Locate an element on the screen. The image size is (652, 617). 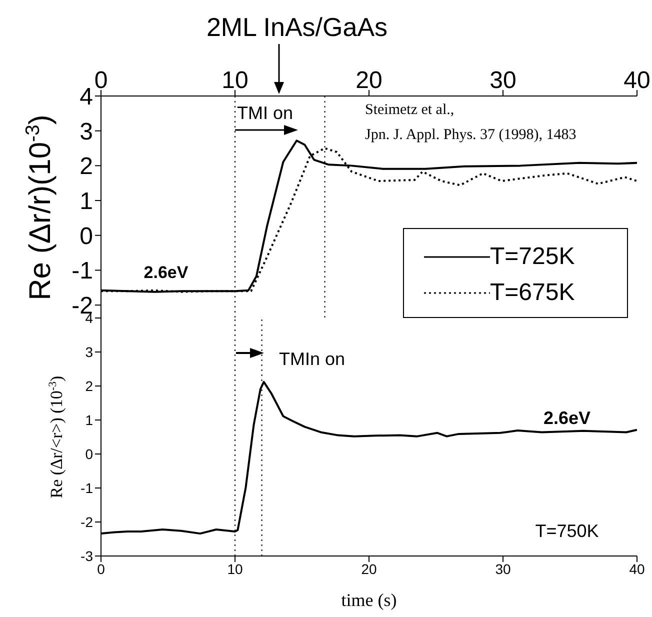
x-tick-label: 0 is located at coordinates (101, 568).